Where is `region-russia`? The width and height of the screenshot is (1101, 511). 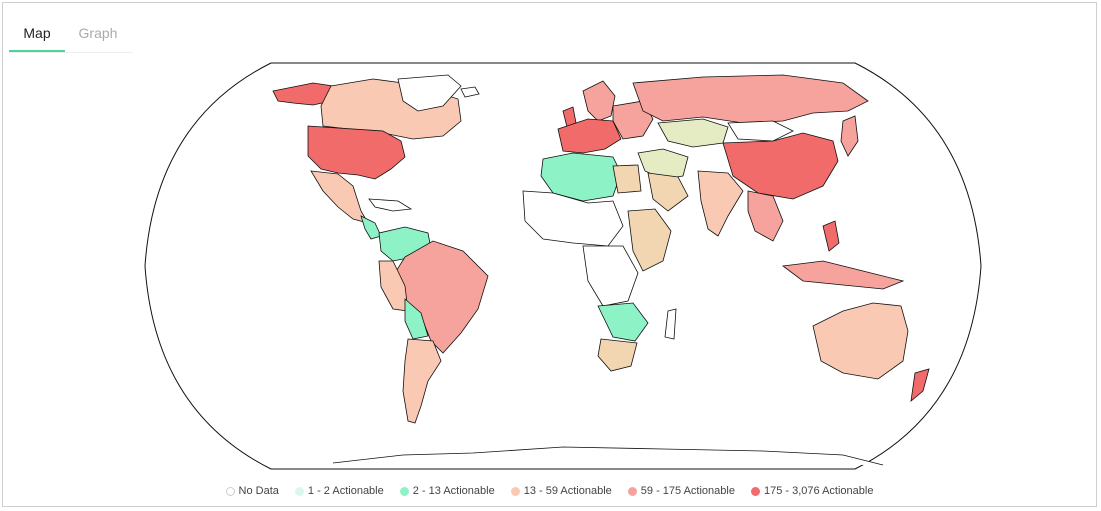 region-russia is located at coordinates (750, 99).